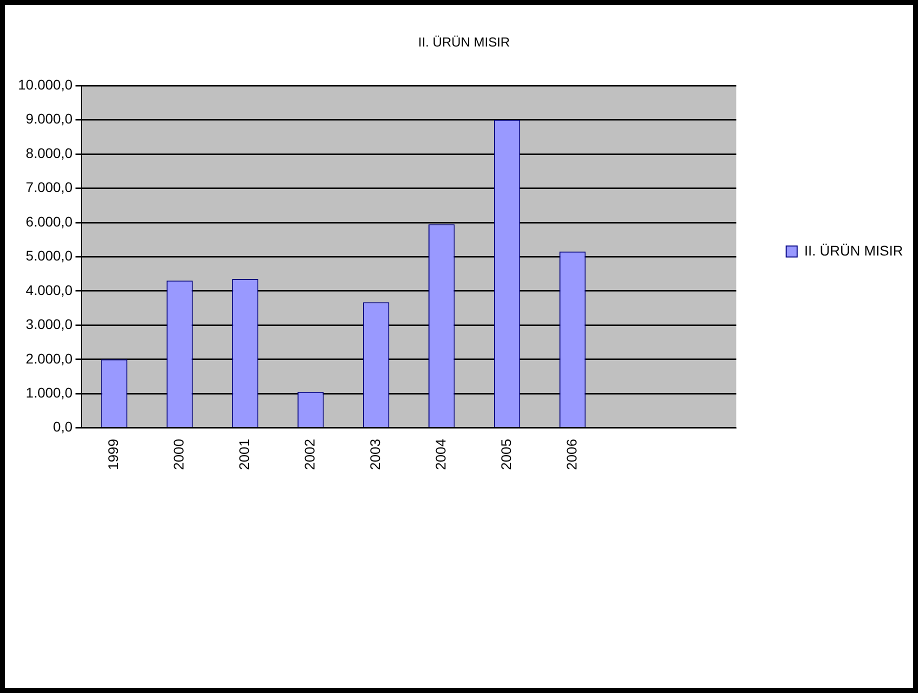 This screenshot has width=918, height=693. What do you see at coordinates (49, 221) in the screenshot?
I see `y-tick-label: 6.000,0` at bounding box center [49, 221].